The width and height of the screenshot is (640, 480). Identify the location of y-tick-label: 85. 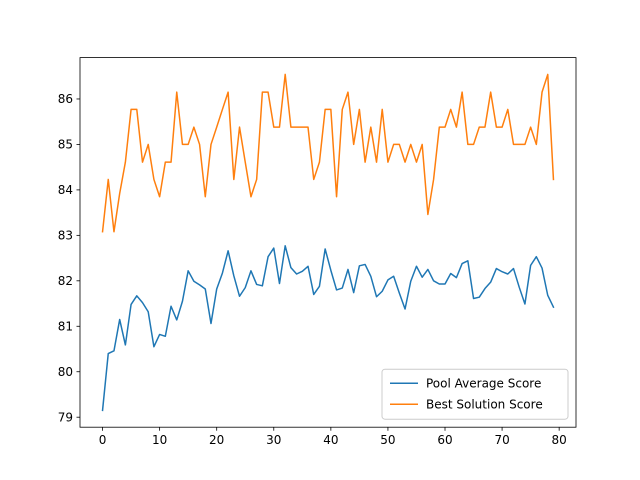
(65, 145).